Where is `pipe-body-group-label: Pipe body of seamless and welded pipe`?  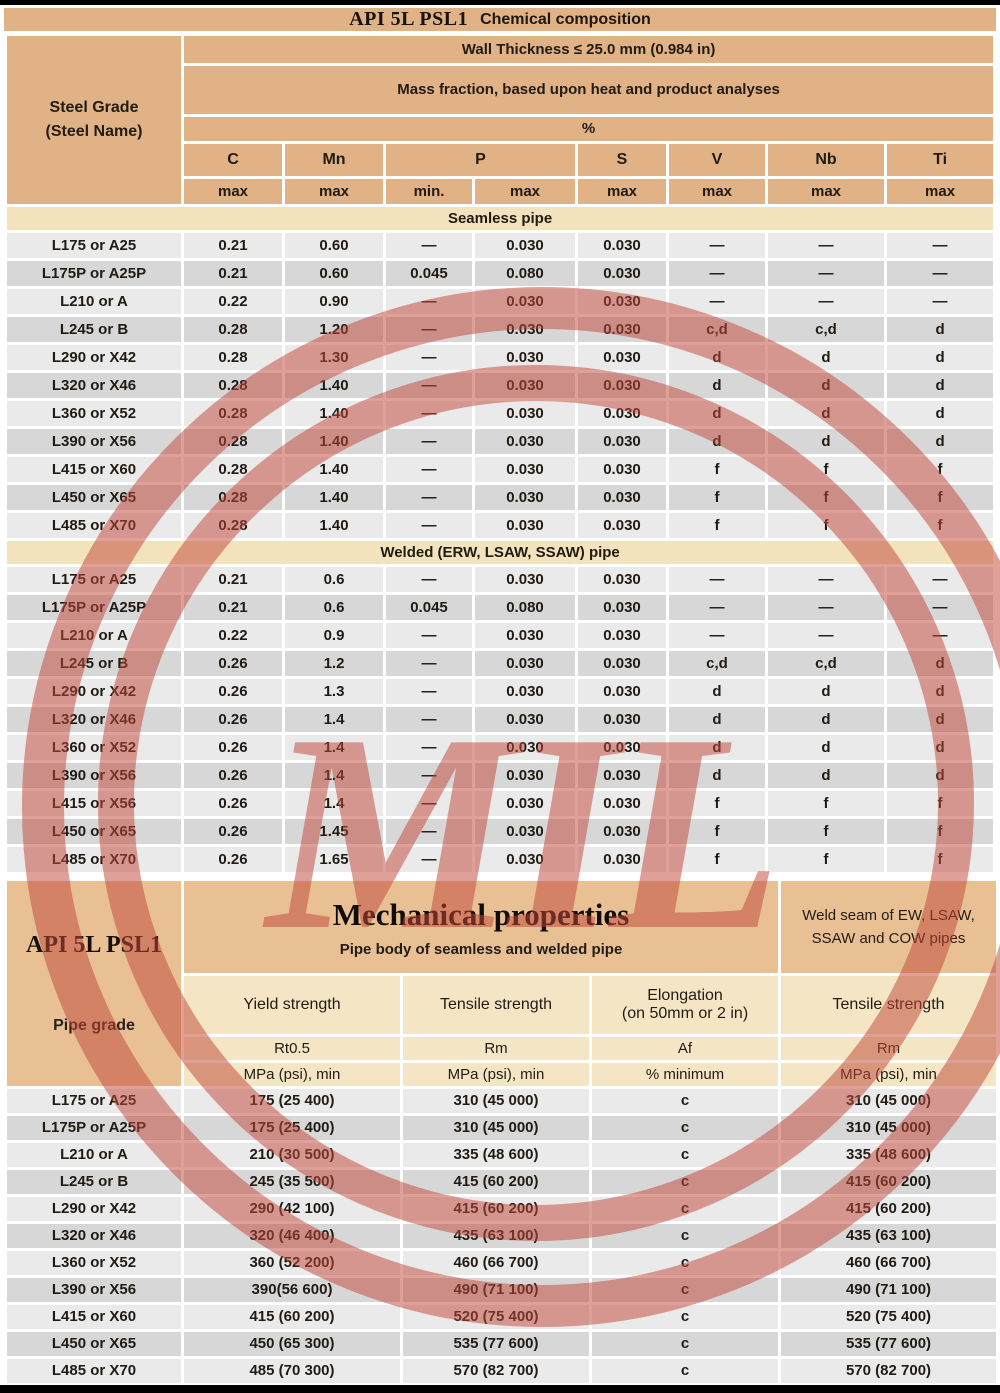 pipe-body-group-label: Pipe body of seamless and welded pipe is located at coordinates (481, 949).